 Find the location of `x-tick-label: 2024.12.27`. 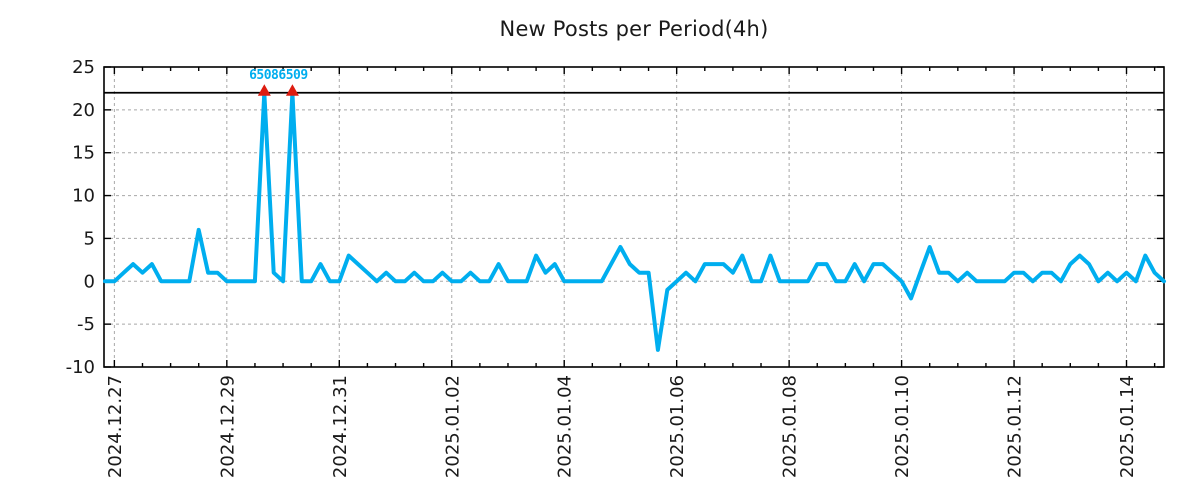

x-tick-label: 2024.12.27 is located at coordinates (115, 426).